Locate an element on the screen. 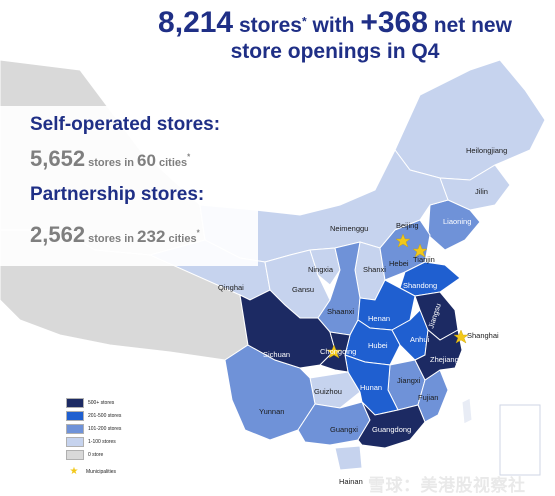  label-guangdong: Guangdong is located at coordinates (391, 429).